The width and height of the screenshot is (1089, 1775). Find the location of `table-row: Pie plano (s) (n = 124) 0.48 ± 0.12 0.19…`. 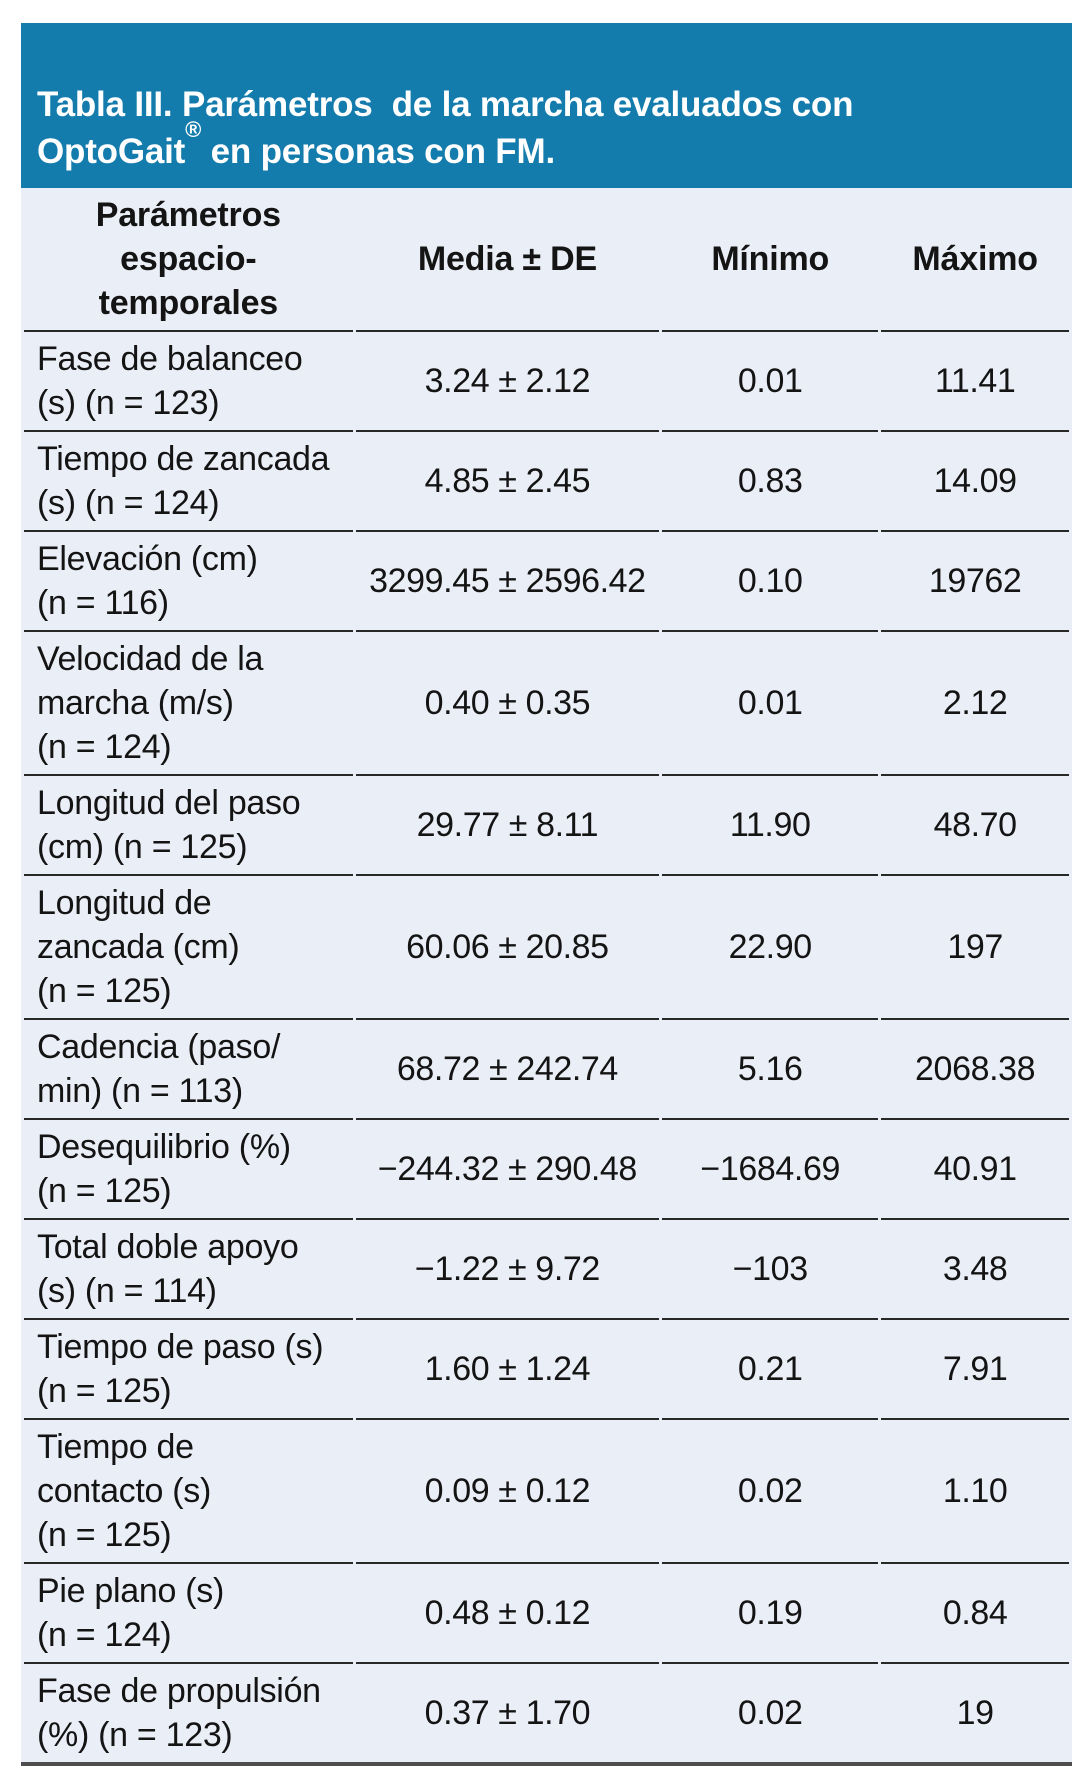

table-row: Pie plano (s) (n = 124) 0.48 ± 0.12 0.19… is located at coordinates (546, 1614).